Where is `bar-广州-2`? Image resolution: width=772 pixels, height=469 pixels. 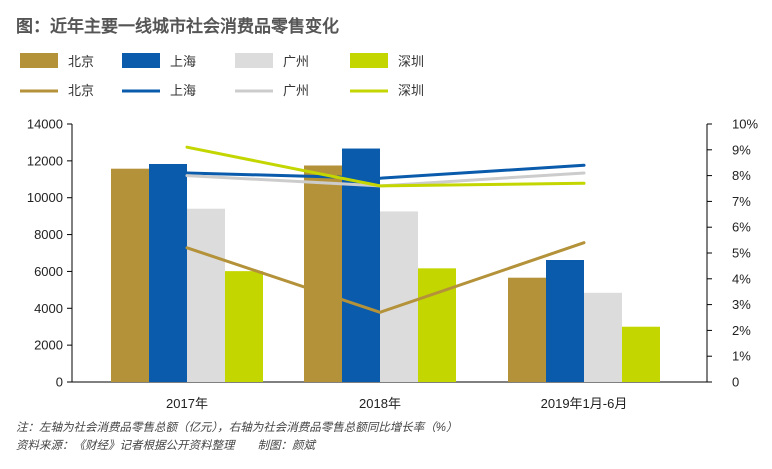
bar-广州-2 is located at coordinates (603, 337).